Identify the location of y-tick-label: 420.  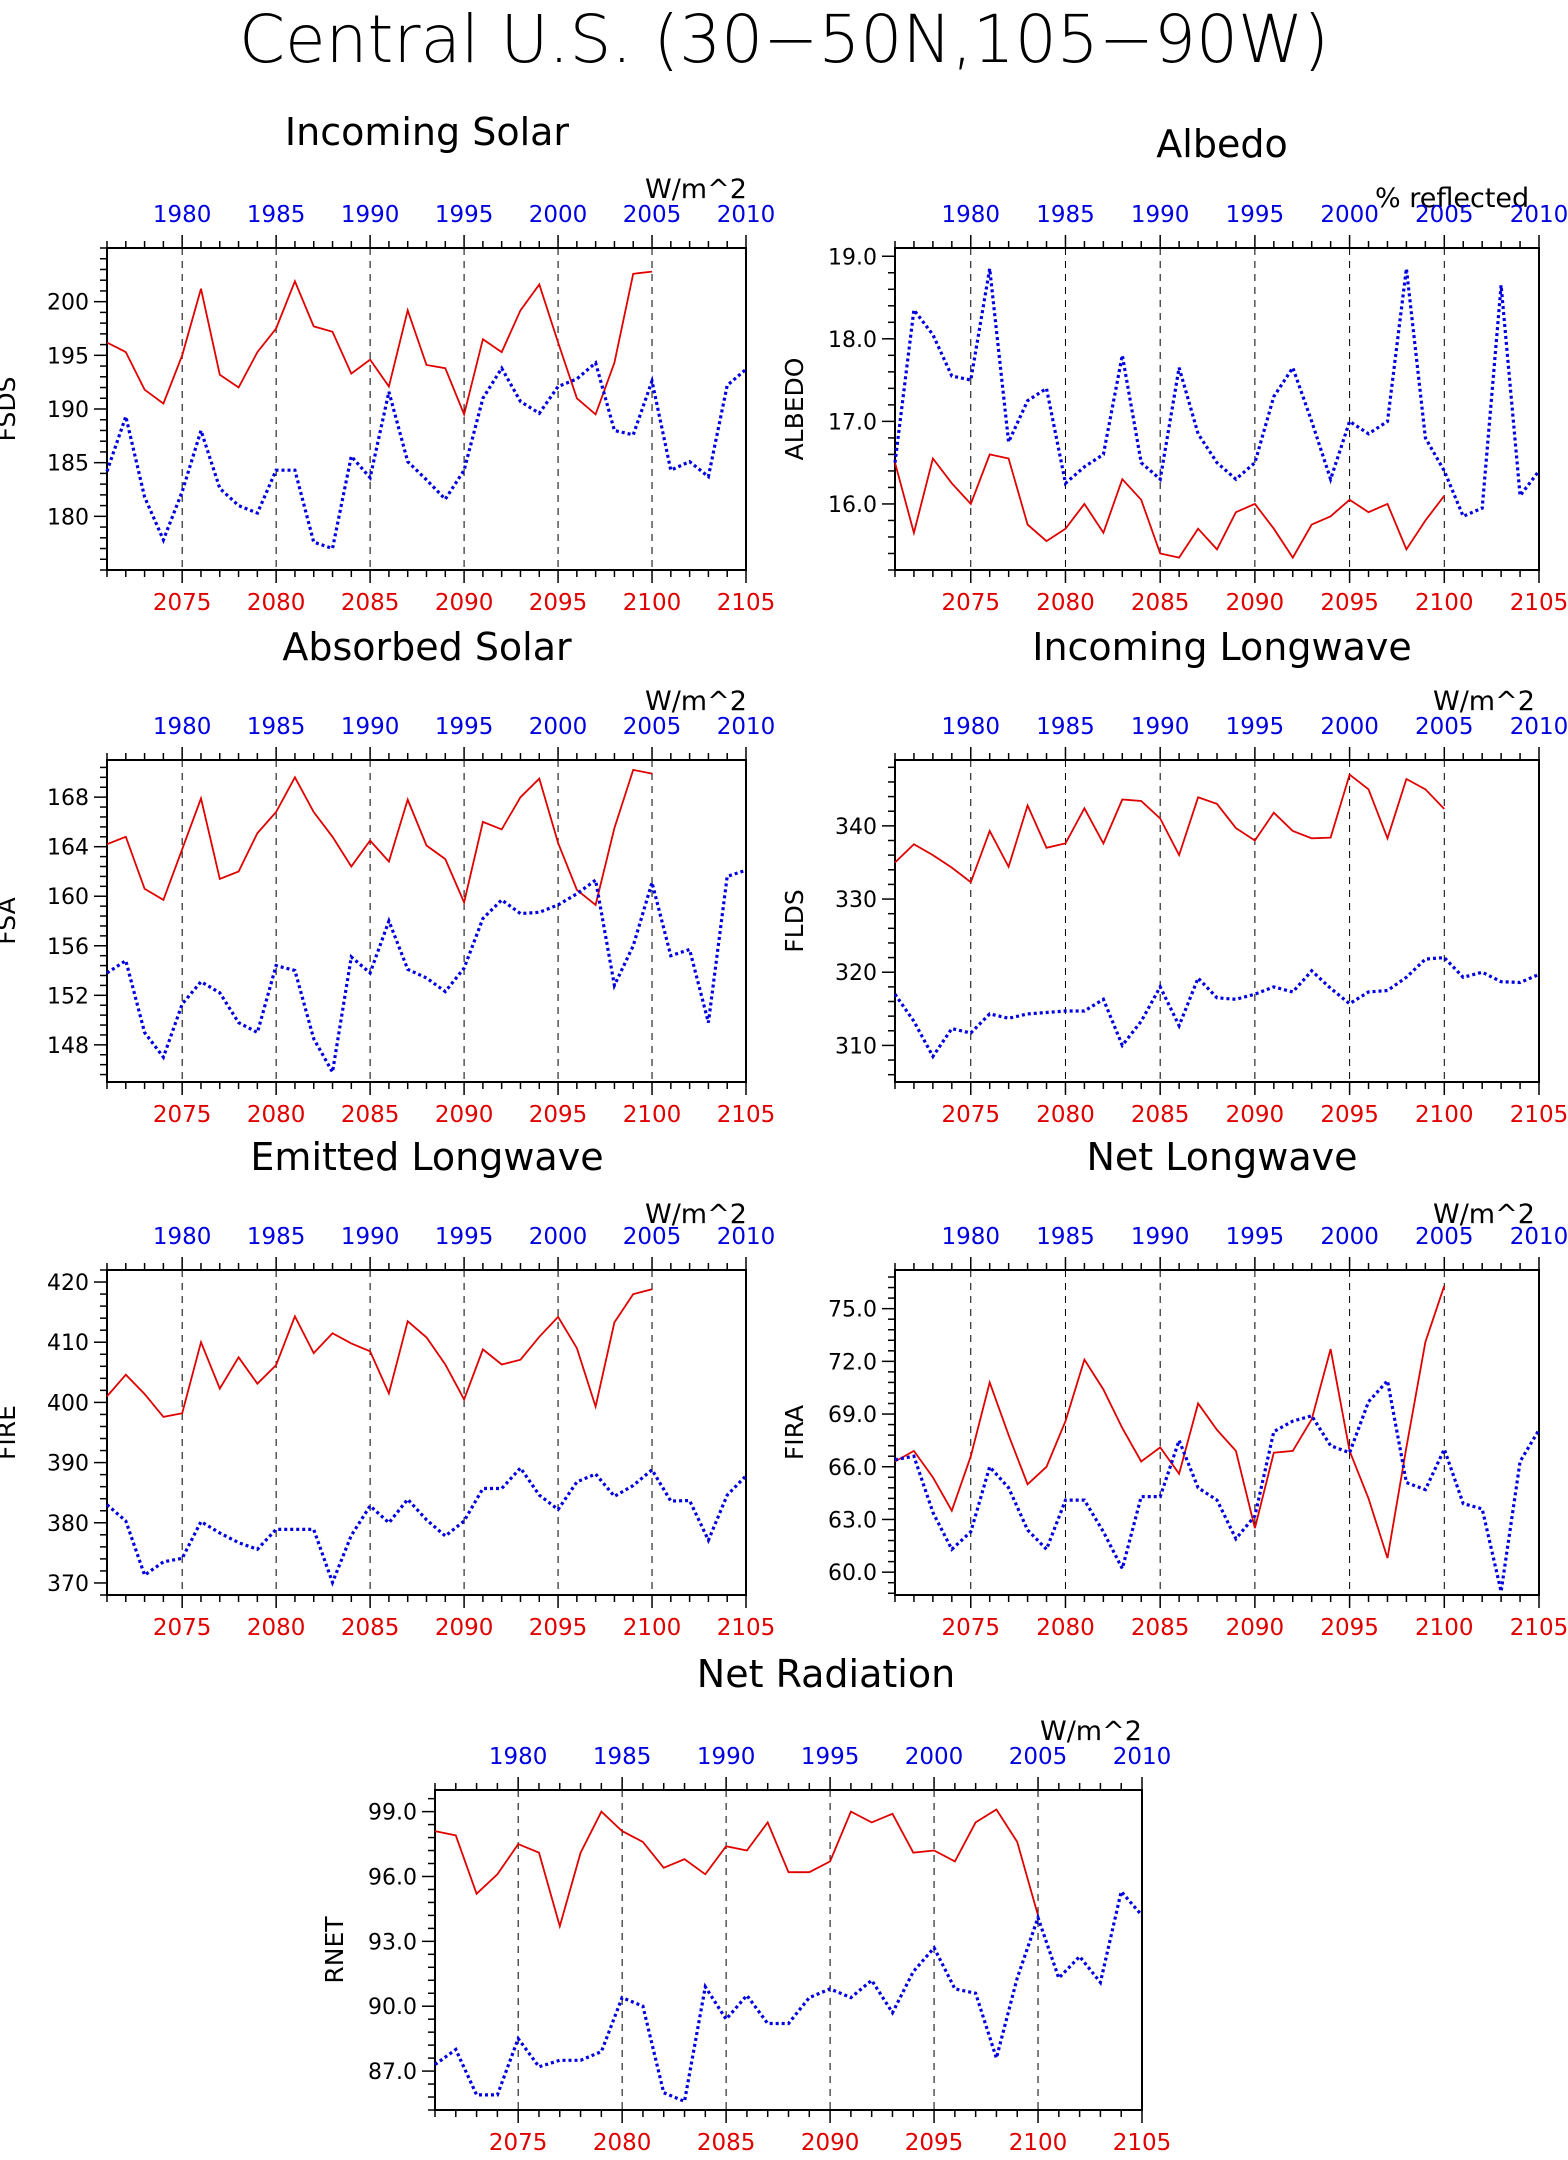
(68, 1283).